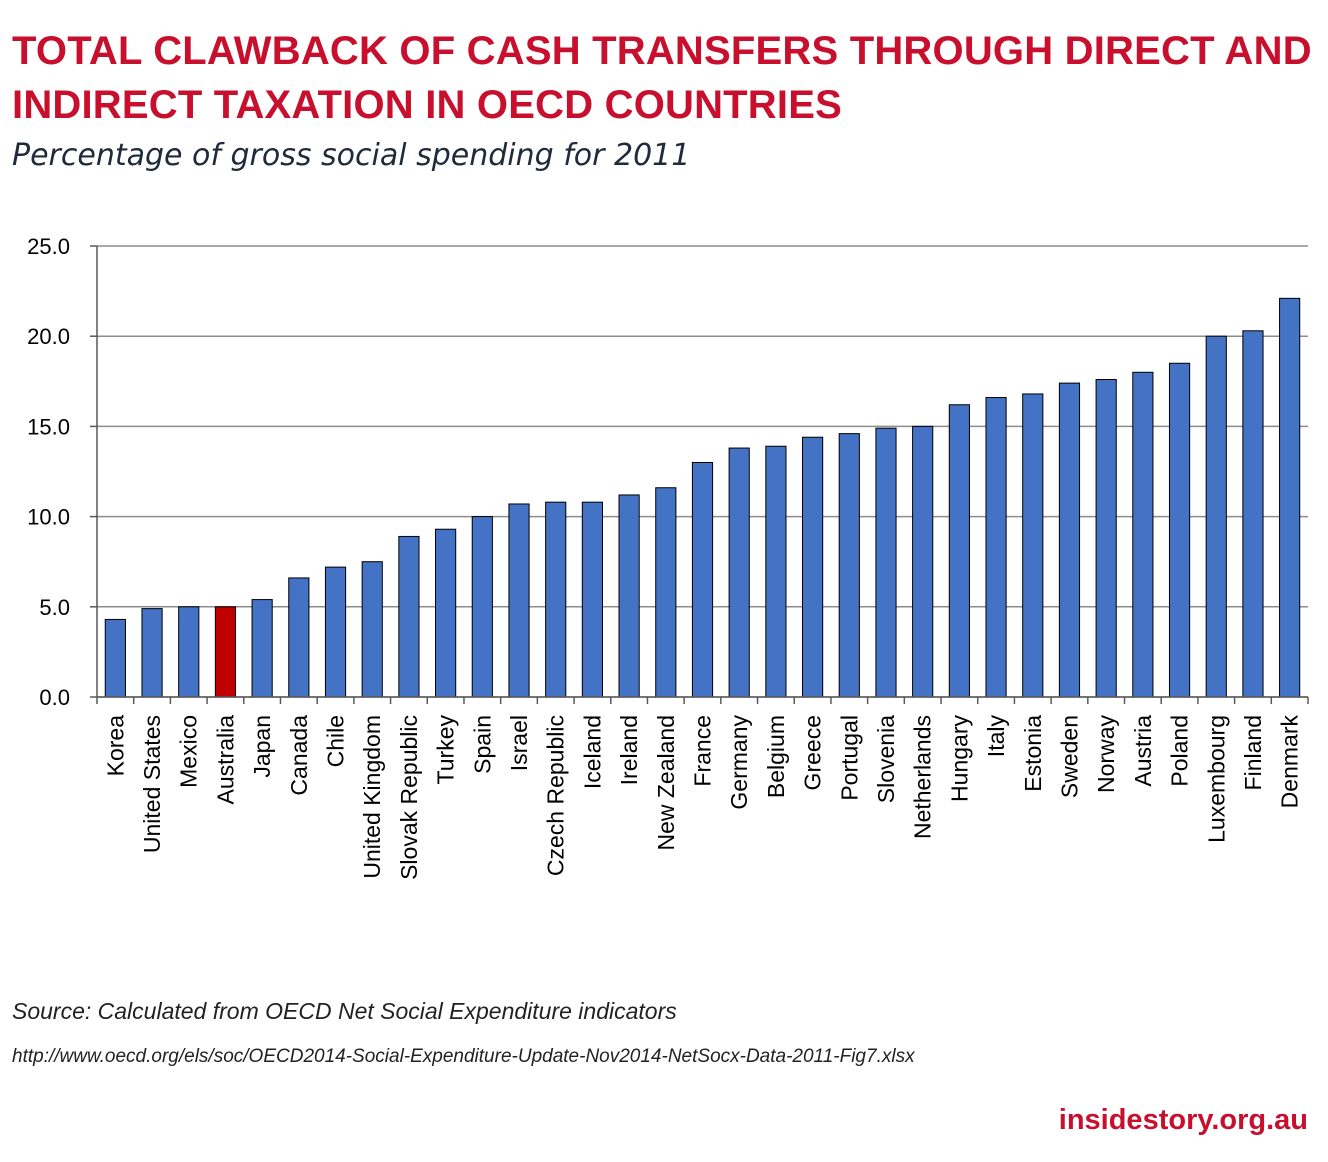 This screenshot has height=1162, width=1328. Describe the element at coordinates (923, 777) in the screenshot. I see `x-category-label: Netherlands` at that location.